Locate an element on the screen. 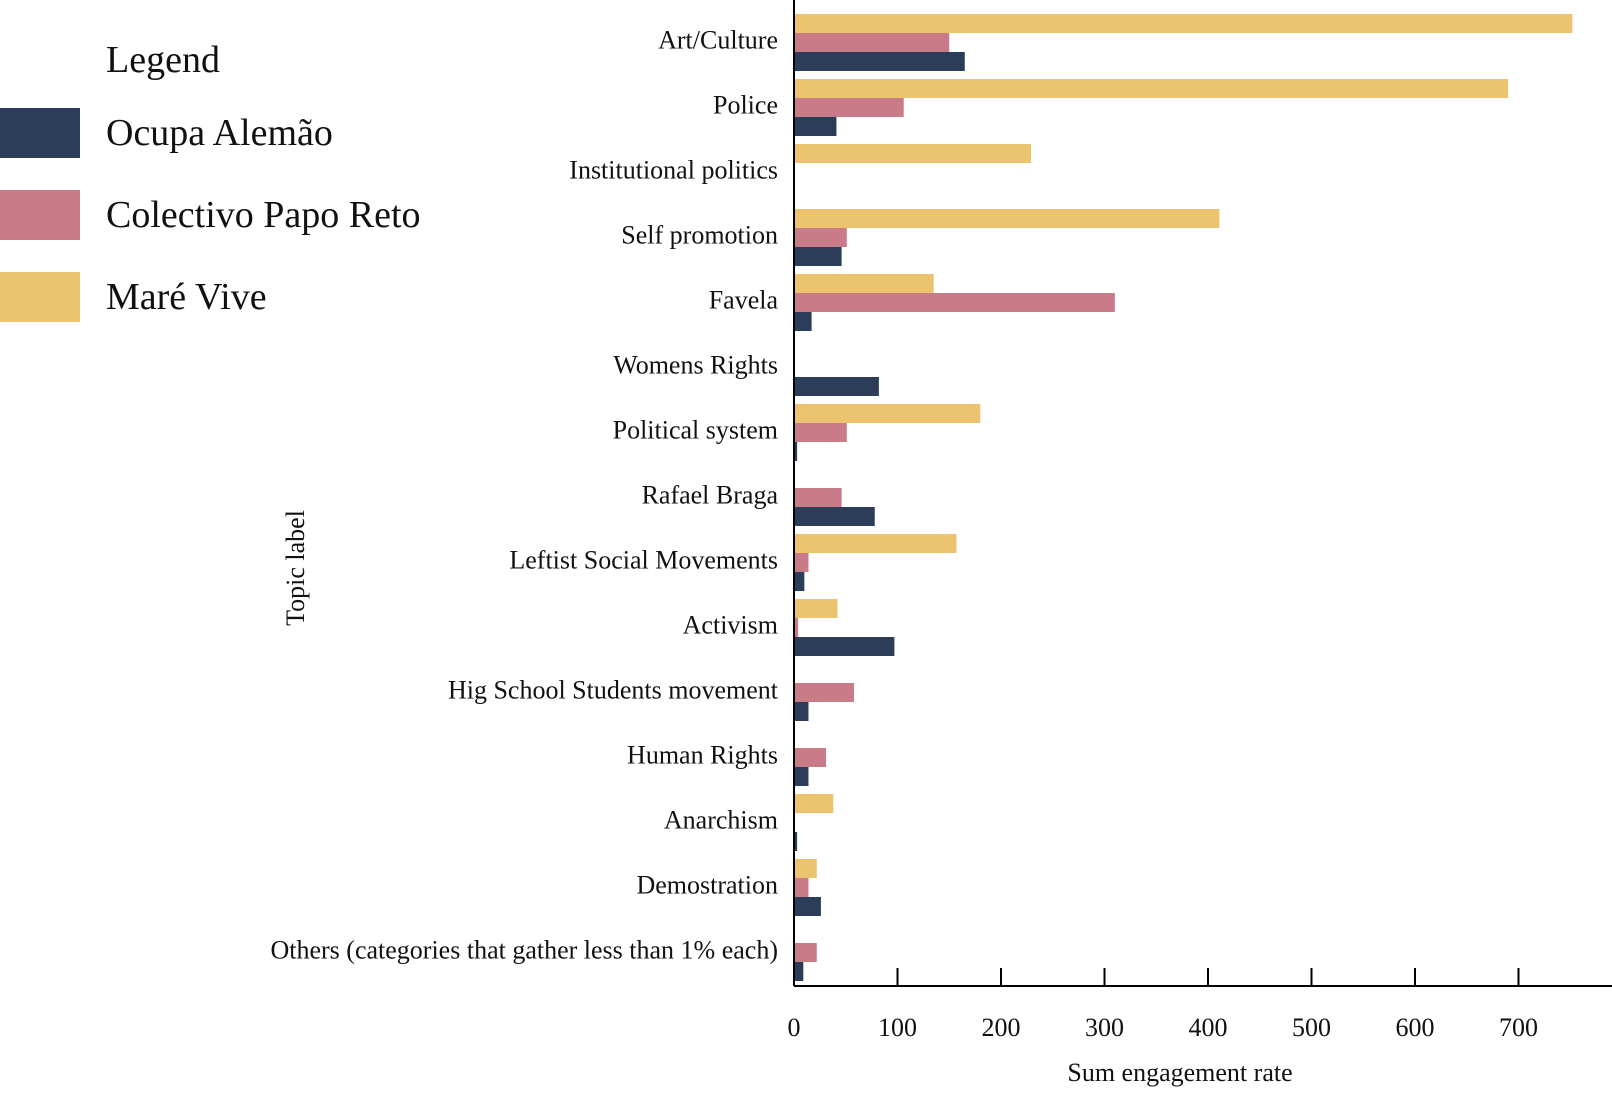 The image size is (1612, 1098). bar-ocupa-alem-o-others-categories-that-gather-less-than-1-each is located at coordinates (799, 971).